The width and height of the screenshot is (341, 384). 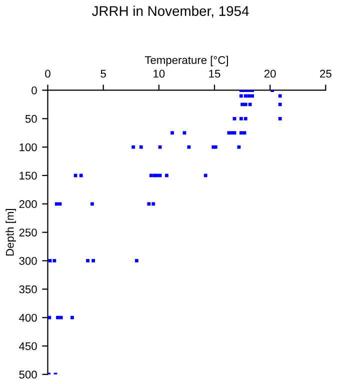 What do you see at coordinates (103, 74) in the screenshot?
I see `x-tick-label: 5` at bounding box center [103, 74].